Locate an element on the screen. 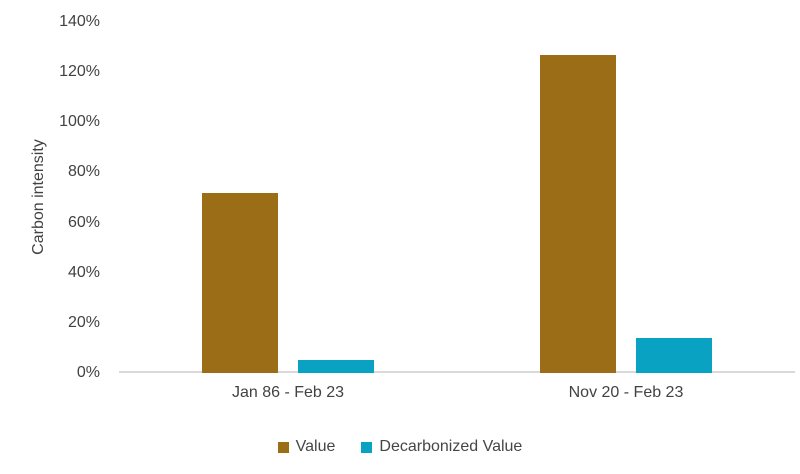 The height and width of the screenshot is (474, 800). legend-item-value: Value is located at coordinates (306, 447).